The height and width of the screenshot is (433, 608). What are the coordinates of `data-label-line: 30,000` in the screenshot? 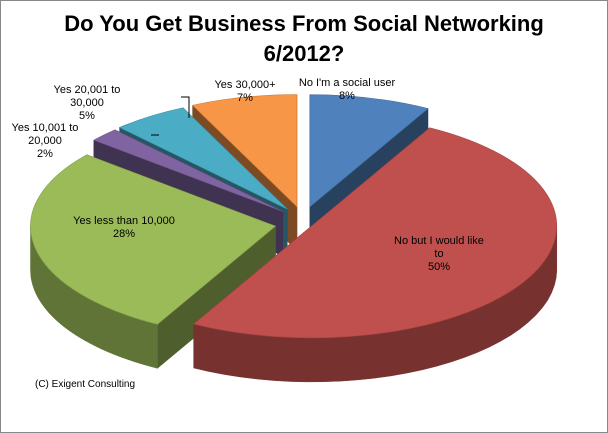 It's located at (87, 103).